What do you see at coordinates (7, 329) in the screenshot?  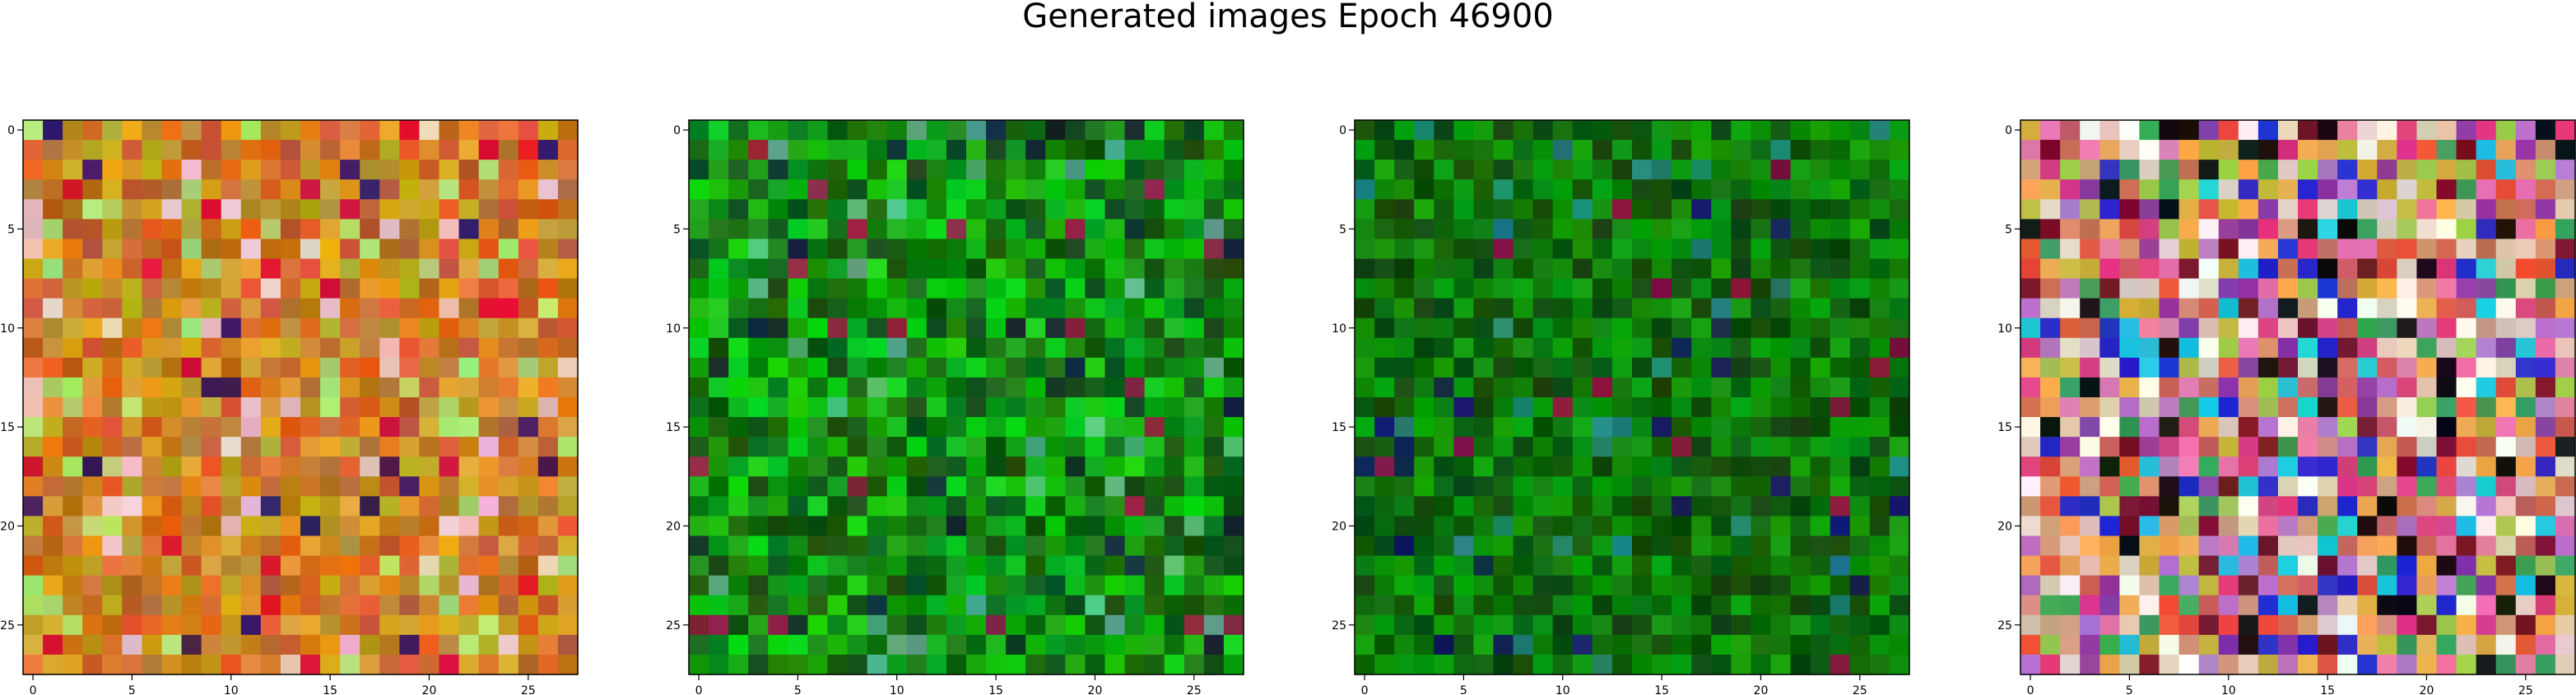 I see `y-tick-label: 10` at bounding box center [7, 329].